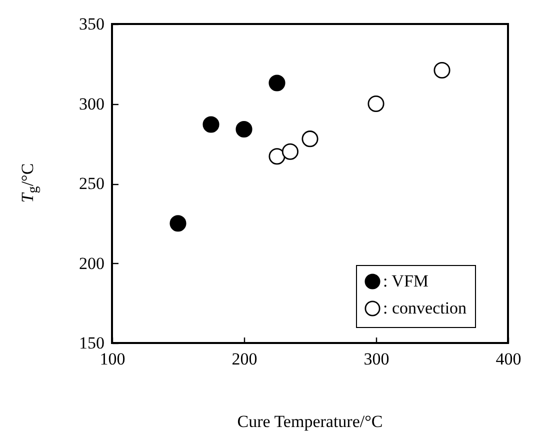 The height and width of the screenshot is (435, 540). I want to click on y-tick-label: 350, so click(91, 24).